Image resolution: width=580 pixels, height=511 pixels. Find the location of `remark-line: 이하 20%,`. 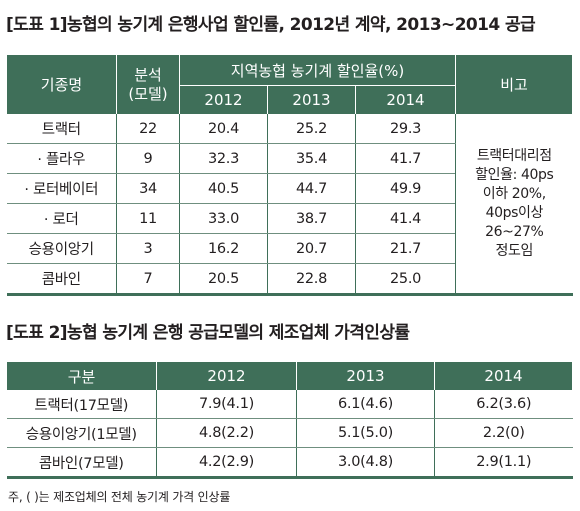

remark-line: 이하 20%, is located at coordinates (514, 193).